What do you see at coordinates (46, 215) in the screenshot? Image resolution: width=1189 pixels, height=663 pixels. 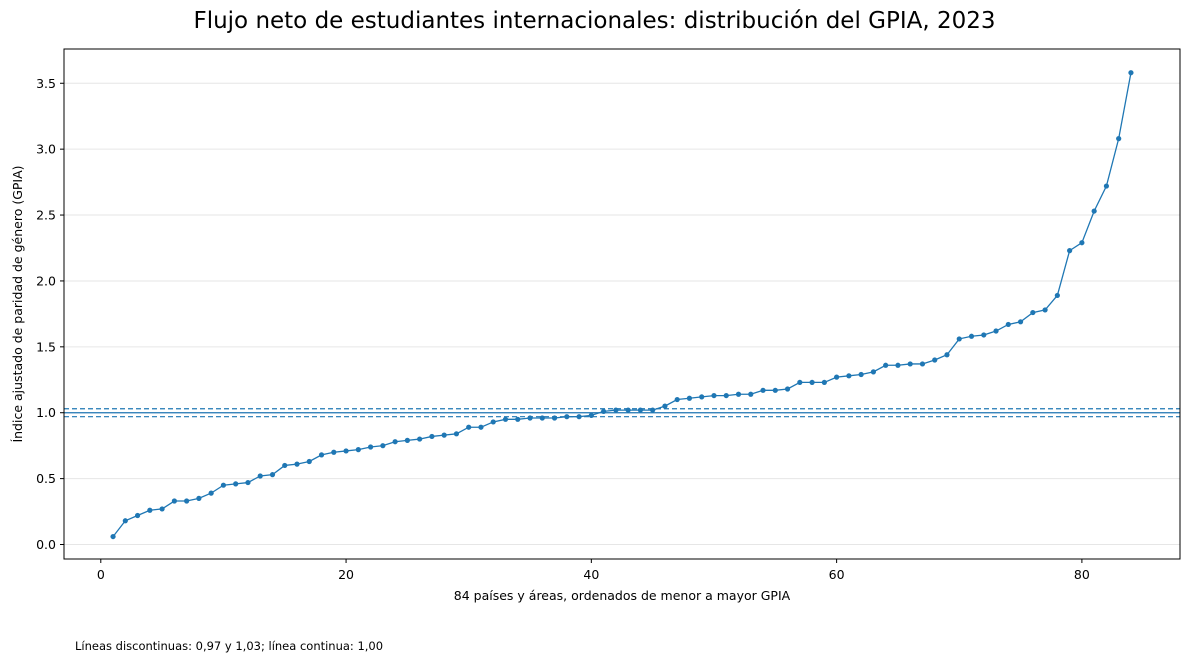 I see `y-tick-label: 2.5` at bounding box center [46, 215].